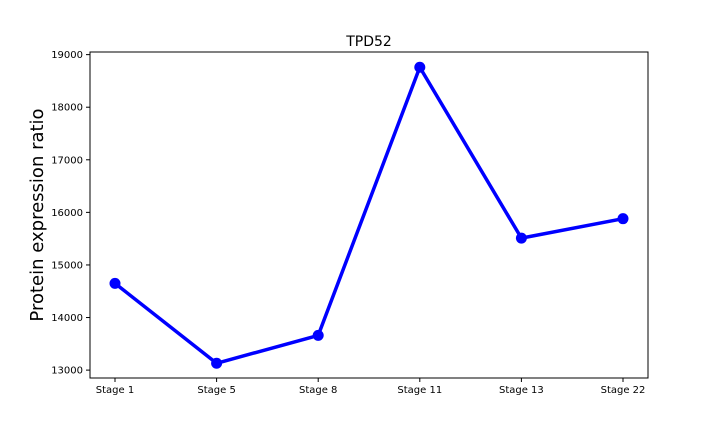 The width and height of the screenshot is (720, 432). I want to click on x-tick-label: Stage 5, so click(216, 390).